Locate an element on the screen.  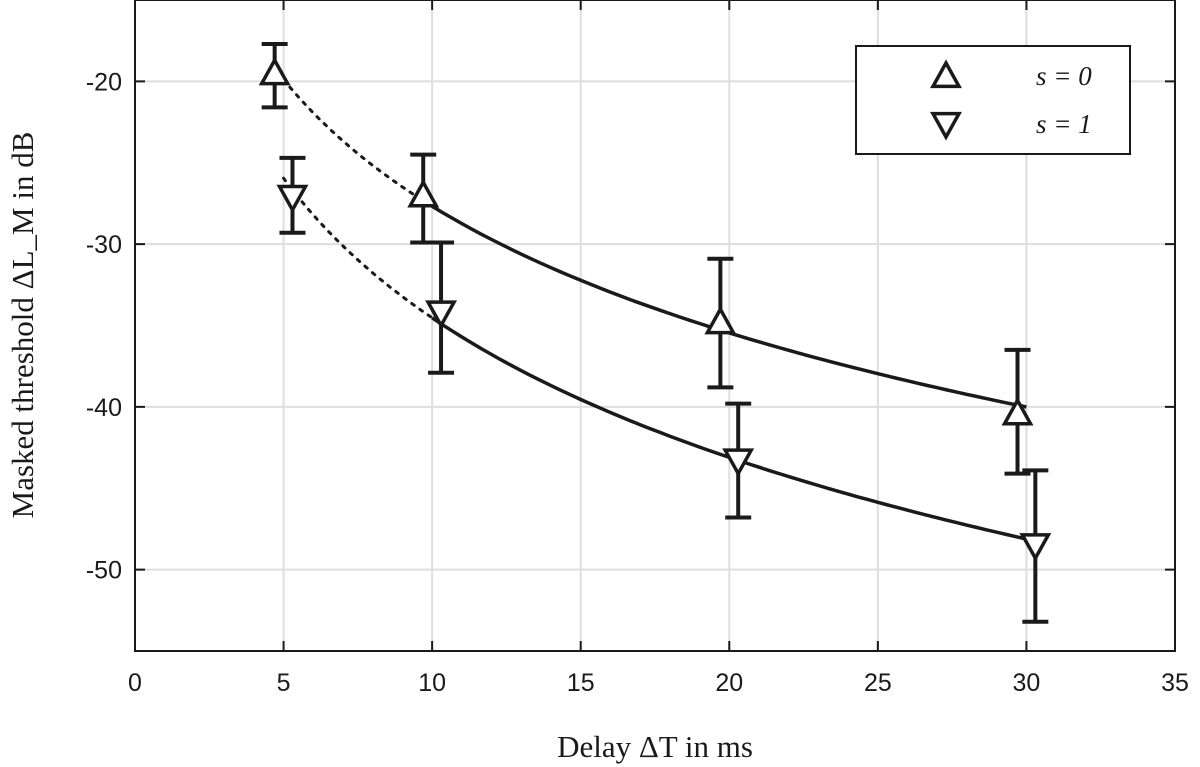
x-tick-label: 20 is located at coordinates (729, 683).